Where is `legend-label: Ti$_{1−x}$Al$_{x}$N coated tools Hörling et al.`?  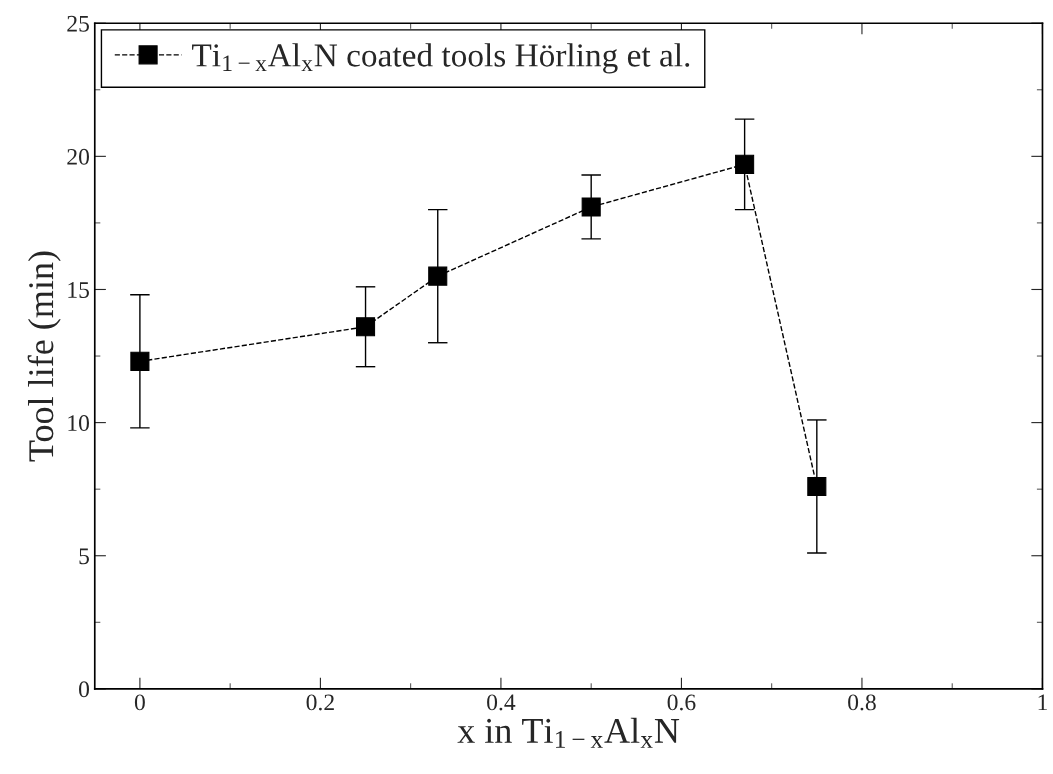 legend-label: Ti$_{1−x}$Al$_{x}$N coated tools Hörling et al. is located at coordinates (441, 58).